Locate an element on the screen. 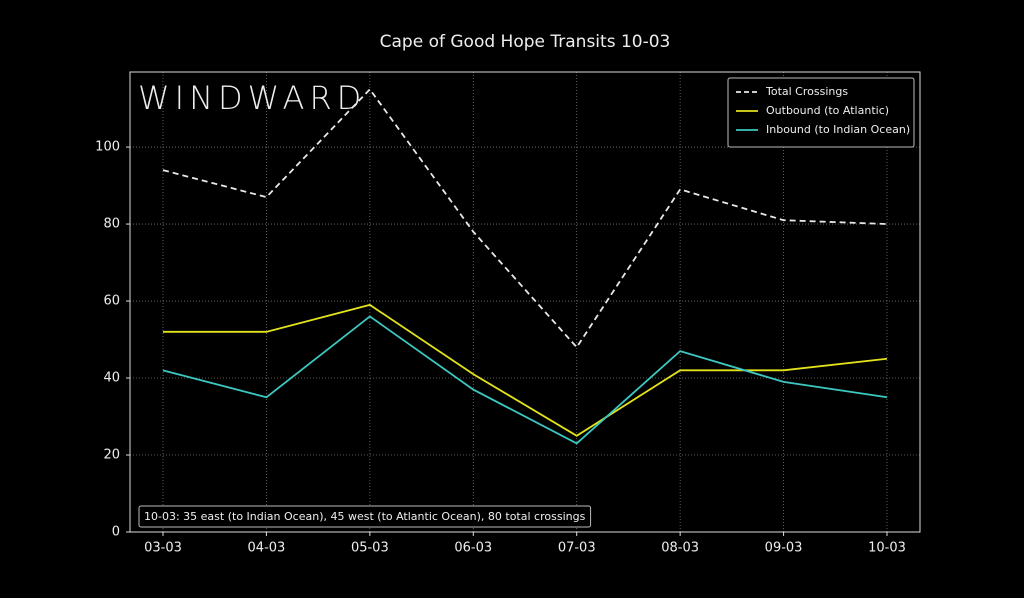 This screenshot has width=1024, height=598. x-tick-label: 06-03 is located at coordinates (473, 548).